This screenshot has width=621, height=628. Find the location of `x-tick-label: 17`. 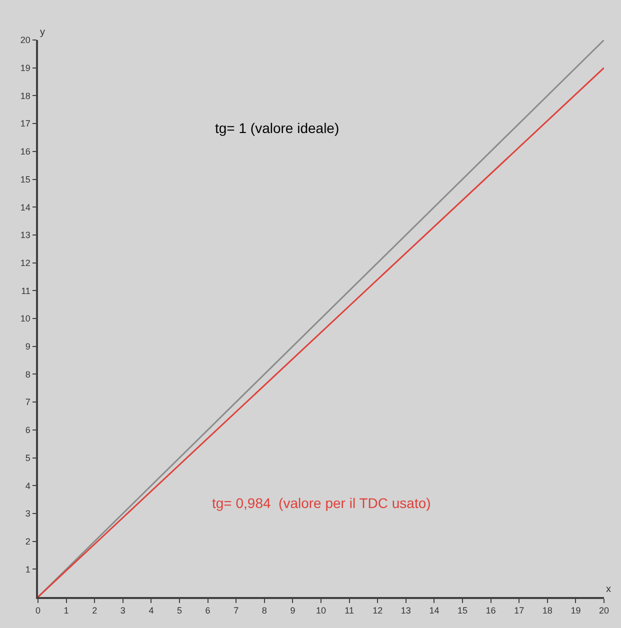

x-tick-label: 17 is located at coordinates (519, 611).